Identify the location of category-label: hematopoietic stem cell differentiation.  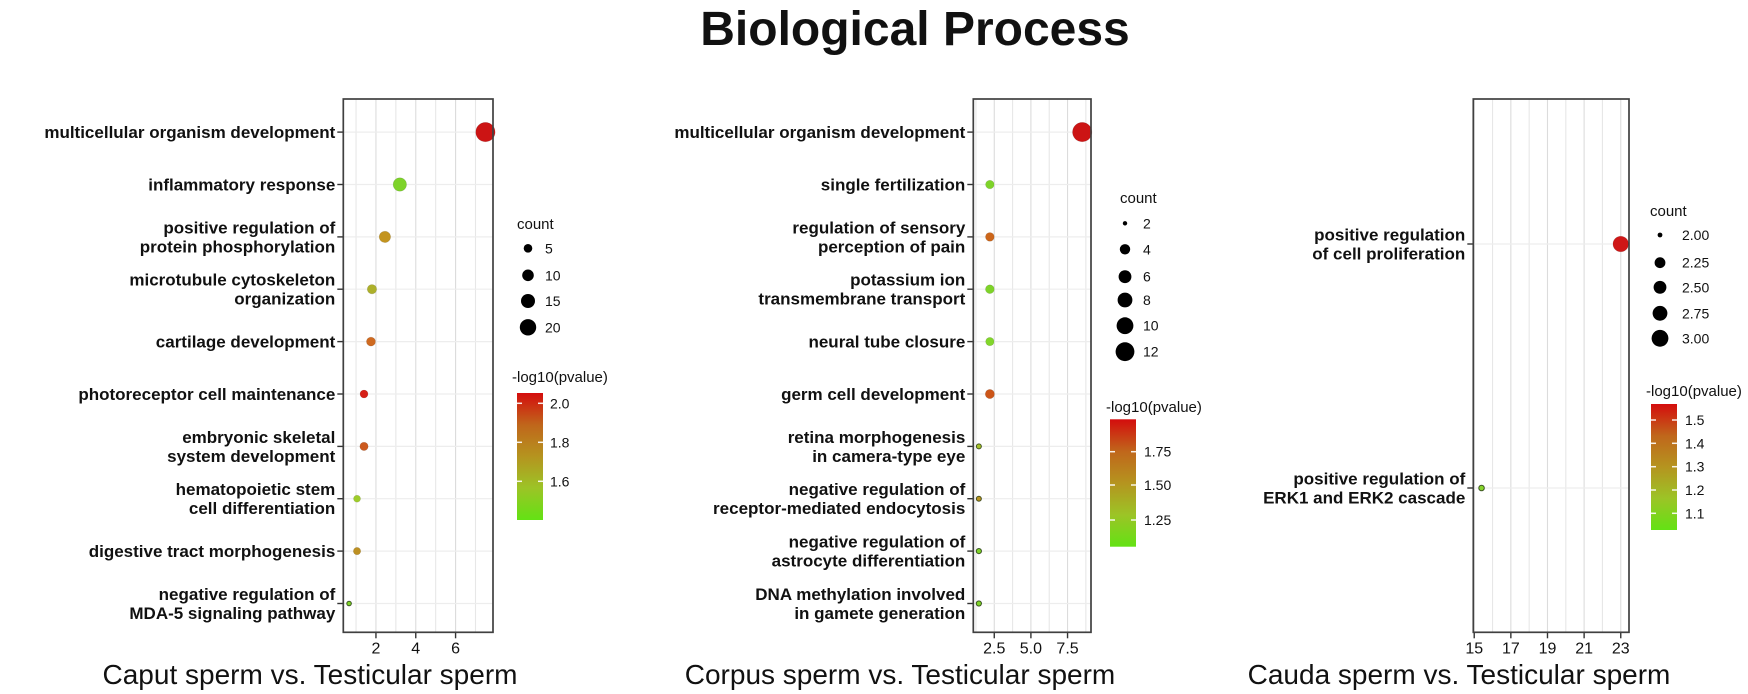
(256, 499).